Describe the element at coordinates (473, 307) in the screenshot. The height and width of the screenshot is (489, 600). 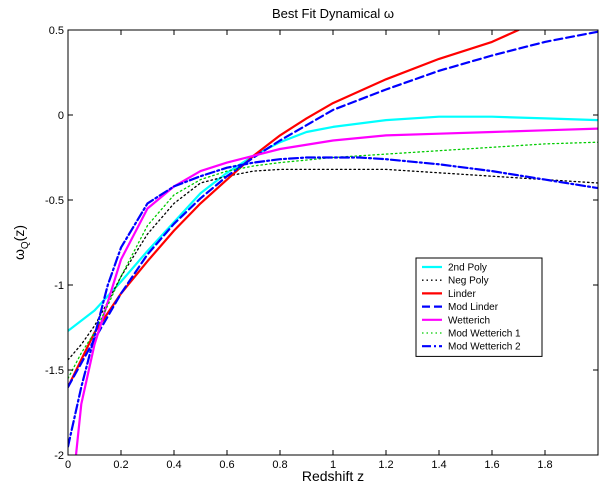
I see `legend-label: Mod Linder` at that location.